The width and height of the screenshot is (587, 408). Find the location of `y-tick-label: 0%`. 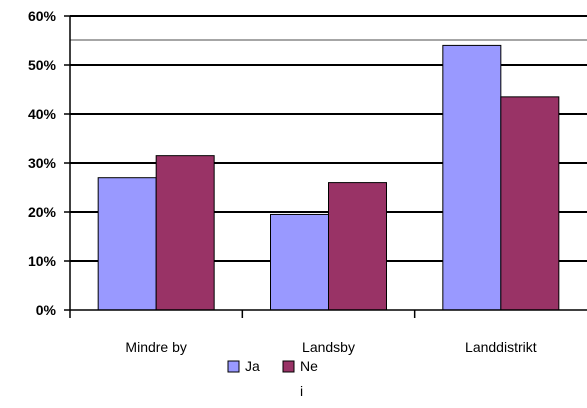

y-tick-label: 0% is located at coordinates (46, 310).